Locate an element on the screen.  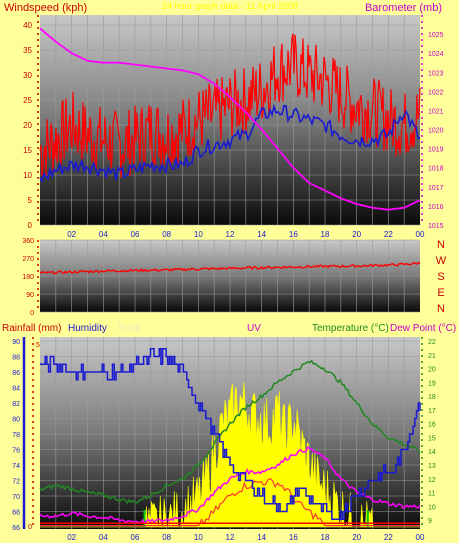
dew-point-line is located at coordinates (230, 485).